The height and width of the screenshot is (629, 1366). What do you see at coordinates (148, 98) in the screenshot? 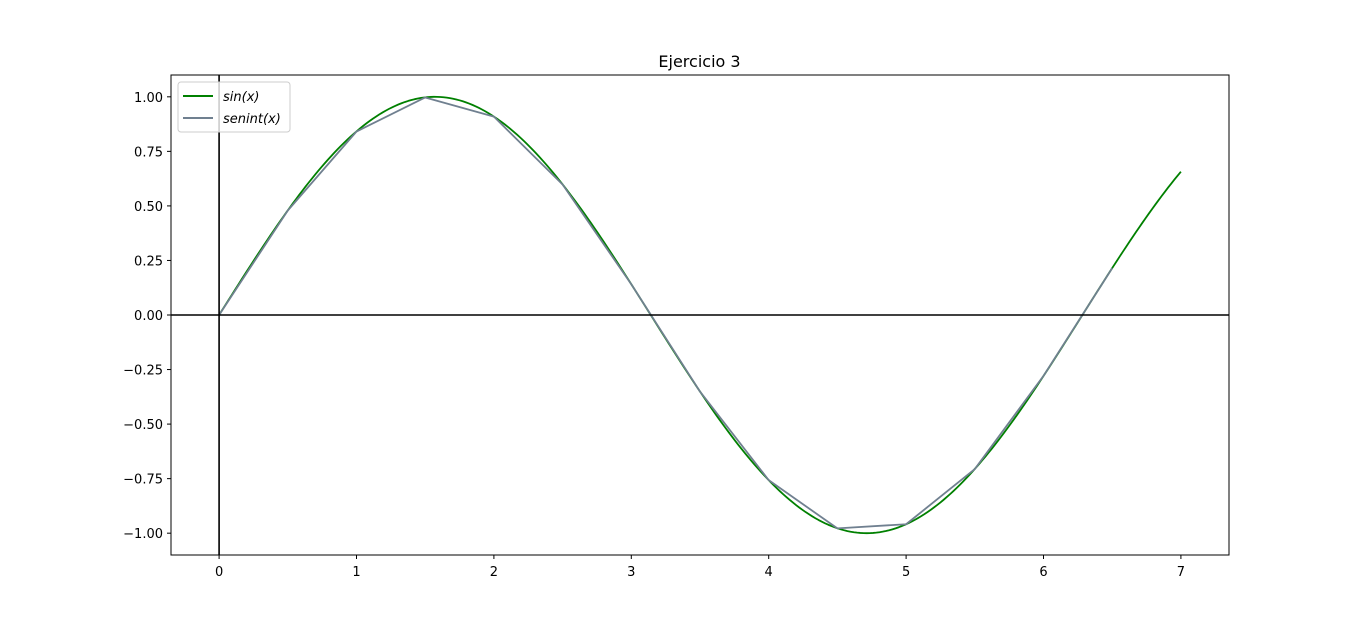
I see `y-tick-label: 1.00` at bounding box center [148, 98].